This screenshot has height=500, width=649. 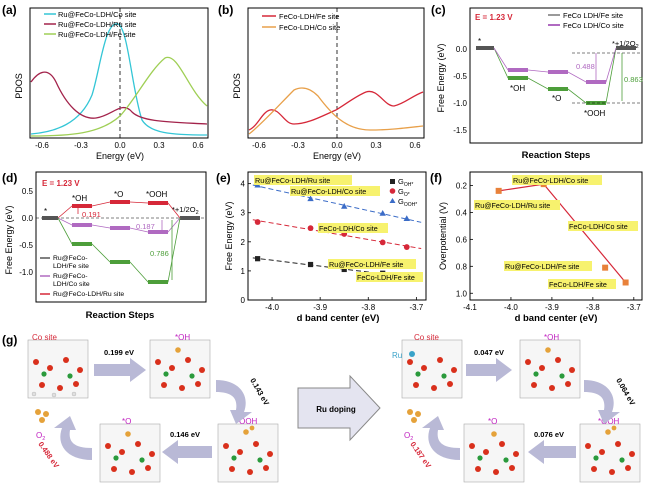 I want to click on g-right-o2: O2, so click(x=408, y=436).